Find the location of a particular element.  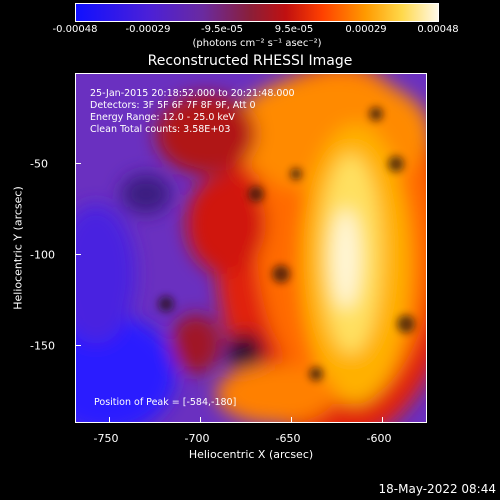

colorbar-tick-label: -0.00048 is located at coordinates (75, 29).